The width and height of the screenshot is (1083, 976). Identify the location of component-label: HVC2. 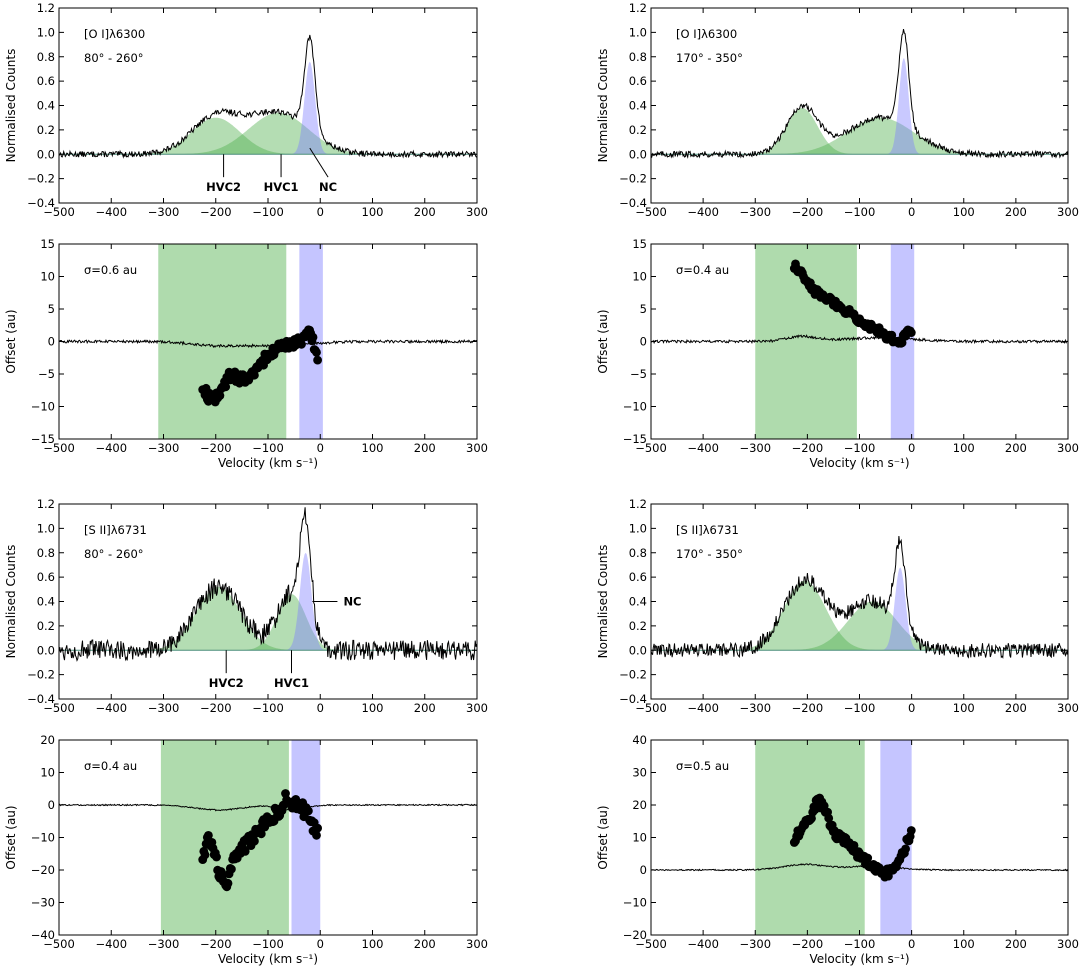
(226, 683).